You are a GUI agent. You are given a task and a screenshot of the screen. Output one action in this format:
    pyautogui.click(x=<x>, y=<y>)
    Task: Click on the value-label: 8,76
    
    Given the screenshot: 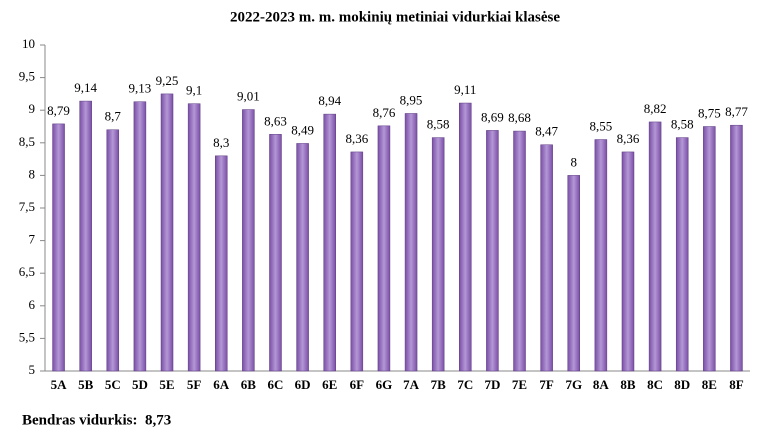 What is the action you would take?
    pyautogui.click(x=384, y=112)
    